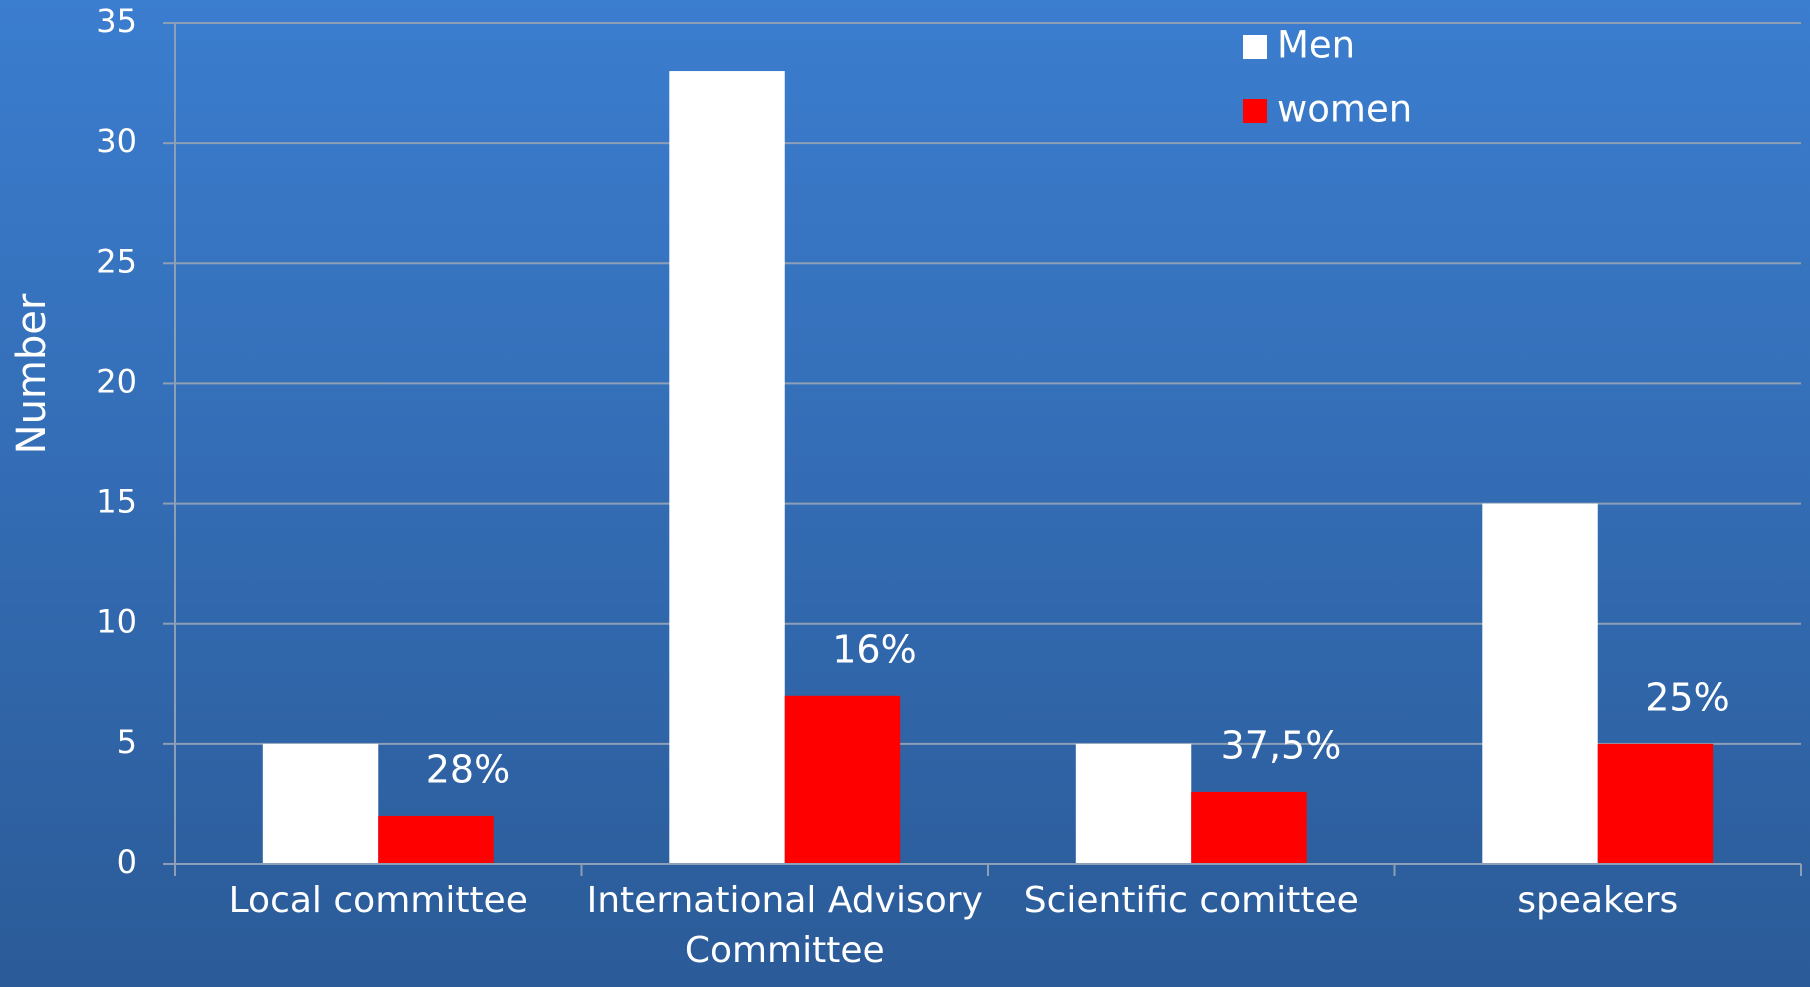  I want to click on y-tick-label: 0, so click(127, 862).